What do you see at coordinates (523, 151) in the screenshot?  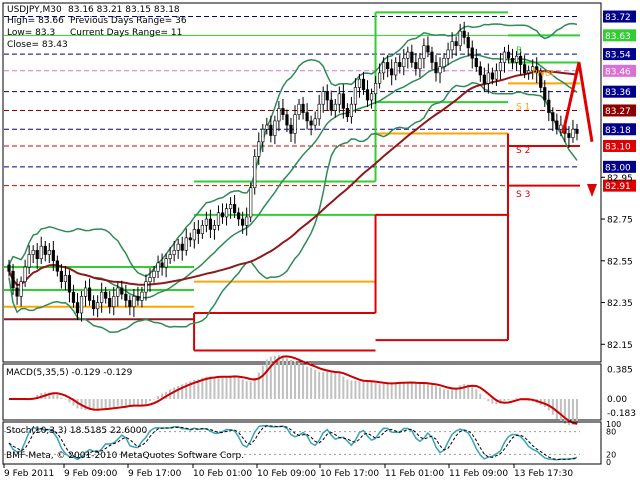 I see `pivot-level-label: S 2` at bounding box center [523, 151].